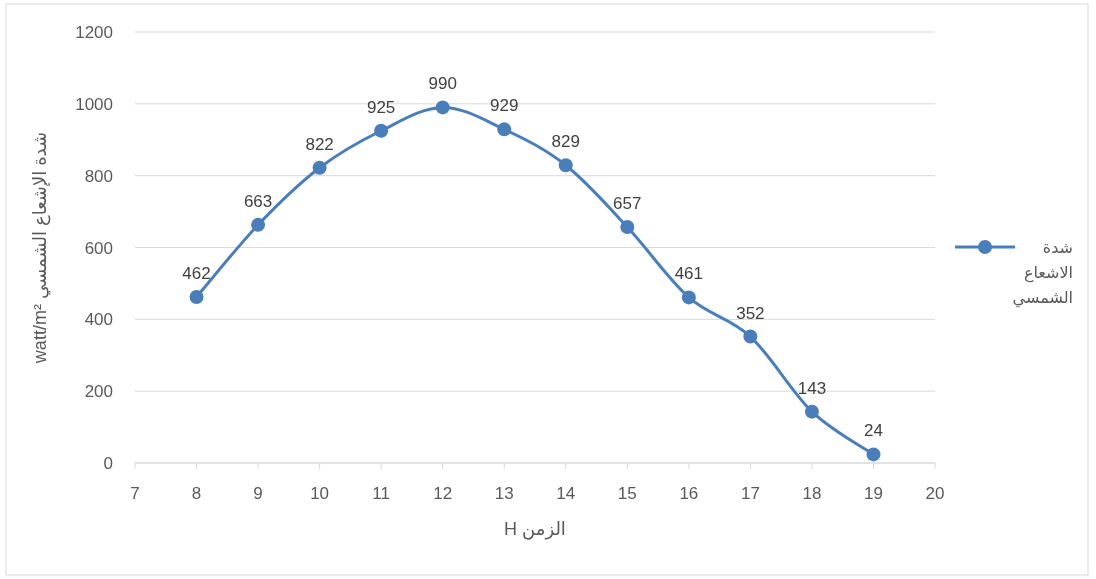 The image size is (1096, 579). I want to click on x-tick-label: 10, so click(320, 493).